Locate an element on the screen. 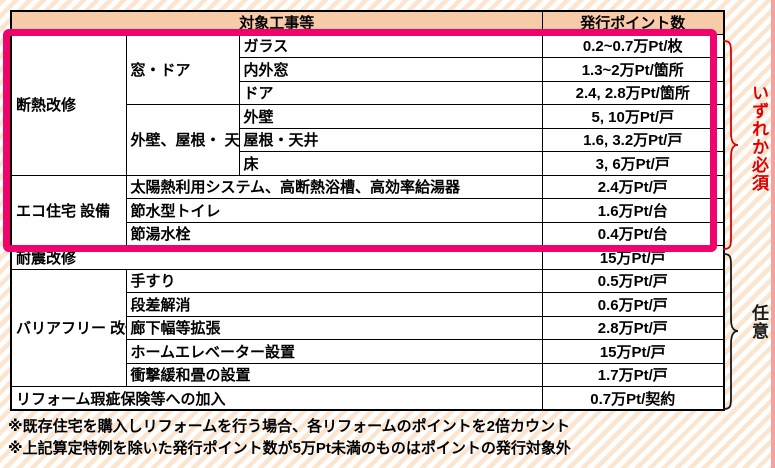  points-defect-insurance: 0.7万Pt/契約 is located at coordinates (633, 398).